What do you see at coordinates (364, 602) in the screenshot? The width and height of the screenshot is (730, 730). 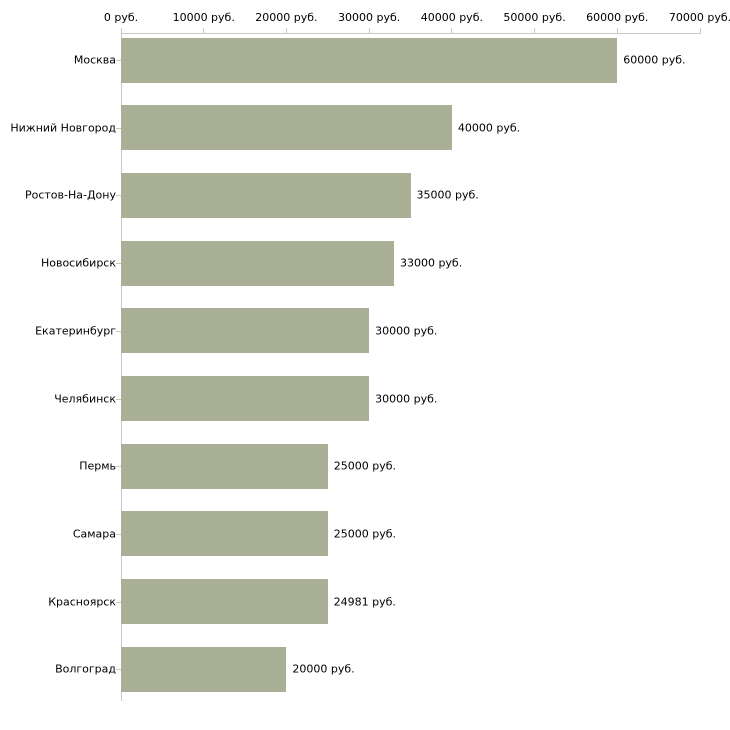 I see `value-label: 24981 руб.` at bounding box center [364, 602].